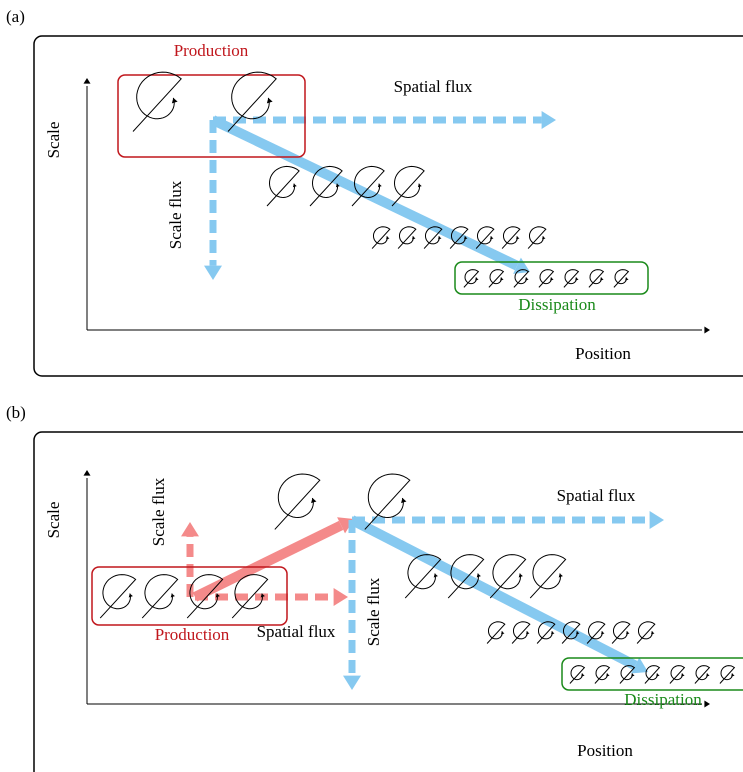 Image resolution: width=743 pixels, height=772 pixels. I want to click on scale-flux-label: Scale flux, so click(373, 611).